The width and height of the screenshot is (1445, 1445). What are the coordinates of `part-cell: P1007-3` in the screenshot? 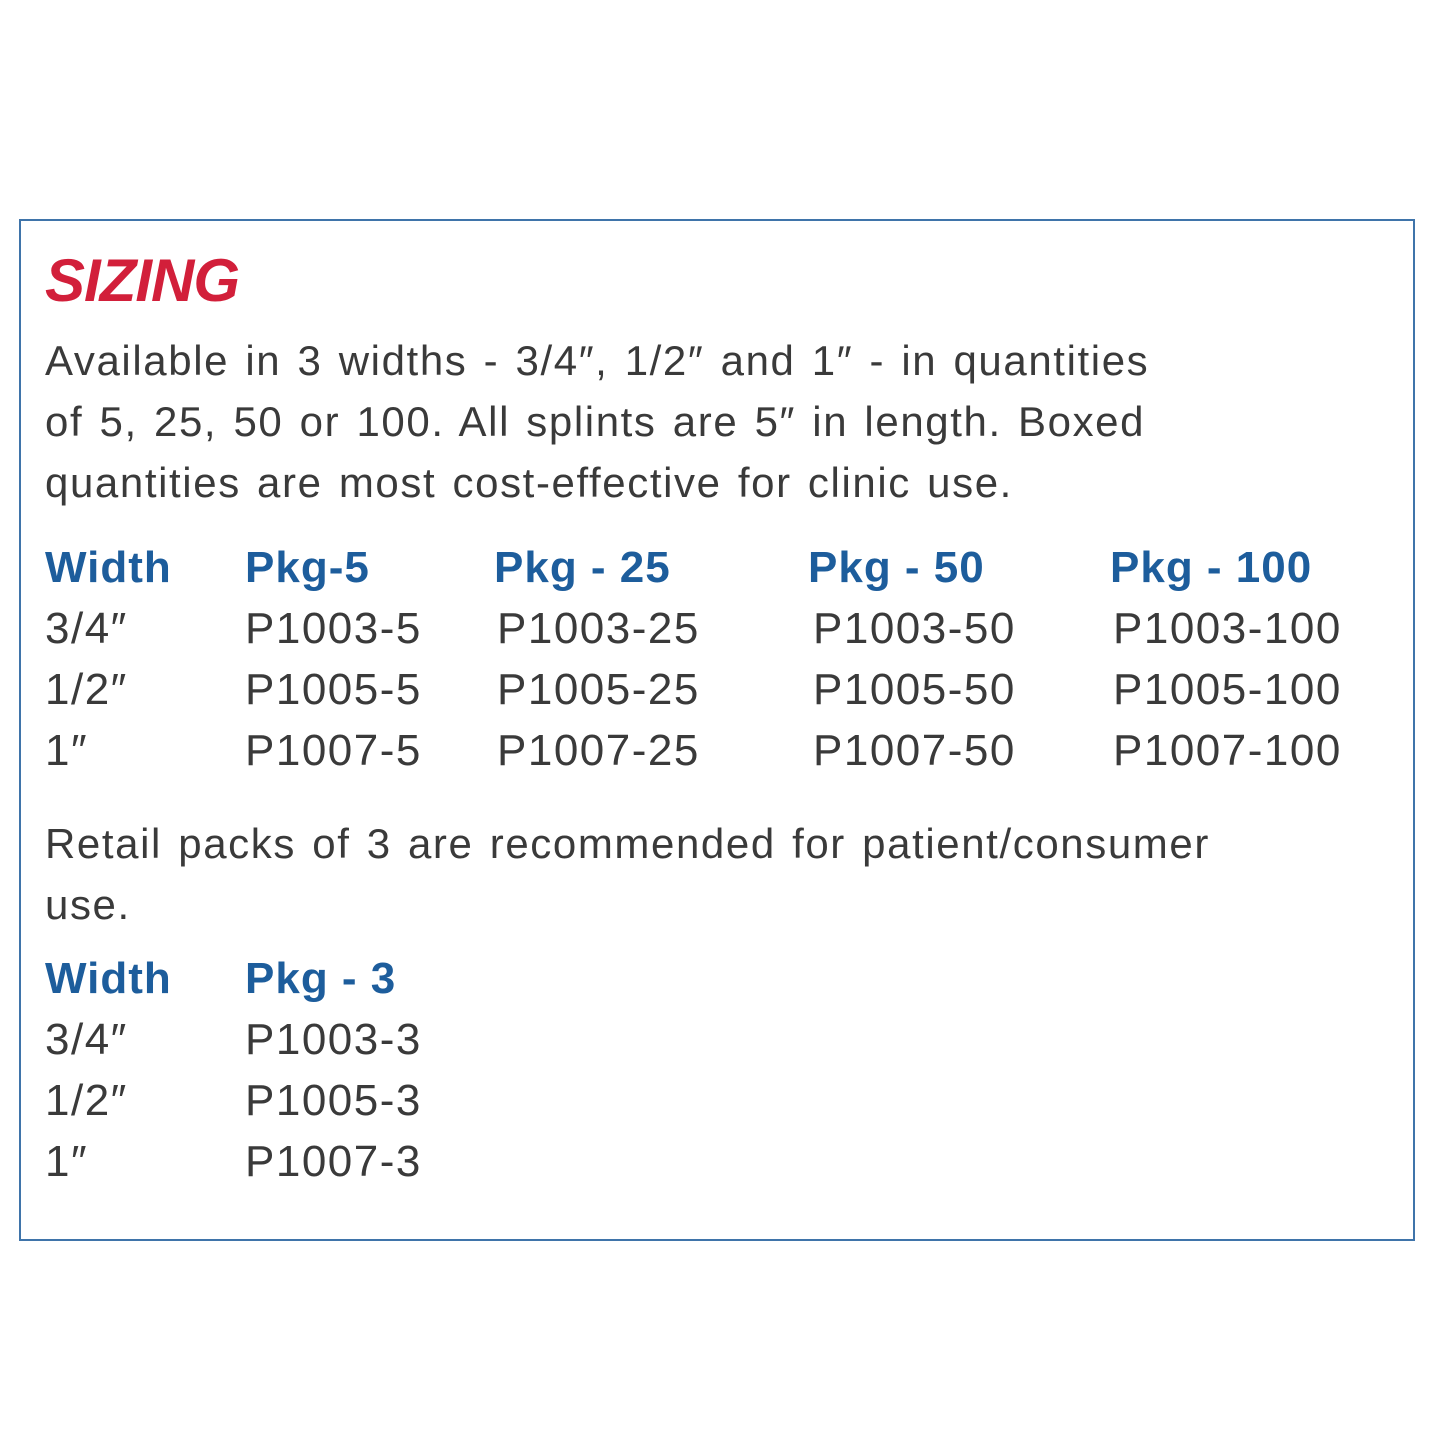 It's located at (333, 1161).